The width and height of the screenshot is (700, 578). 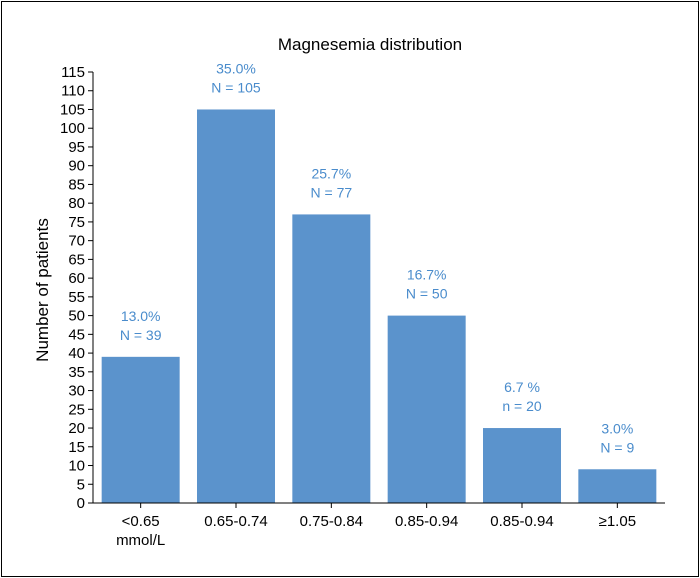 I want to click on y-tick-label: 90, so click(x=76, y=166).